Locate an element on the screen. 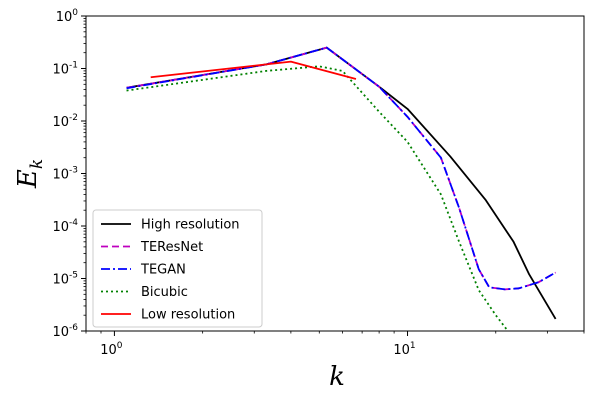  y-tick-label: 10⁻² is located at coordinates (65, 121).